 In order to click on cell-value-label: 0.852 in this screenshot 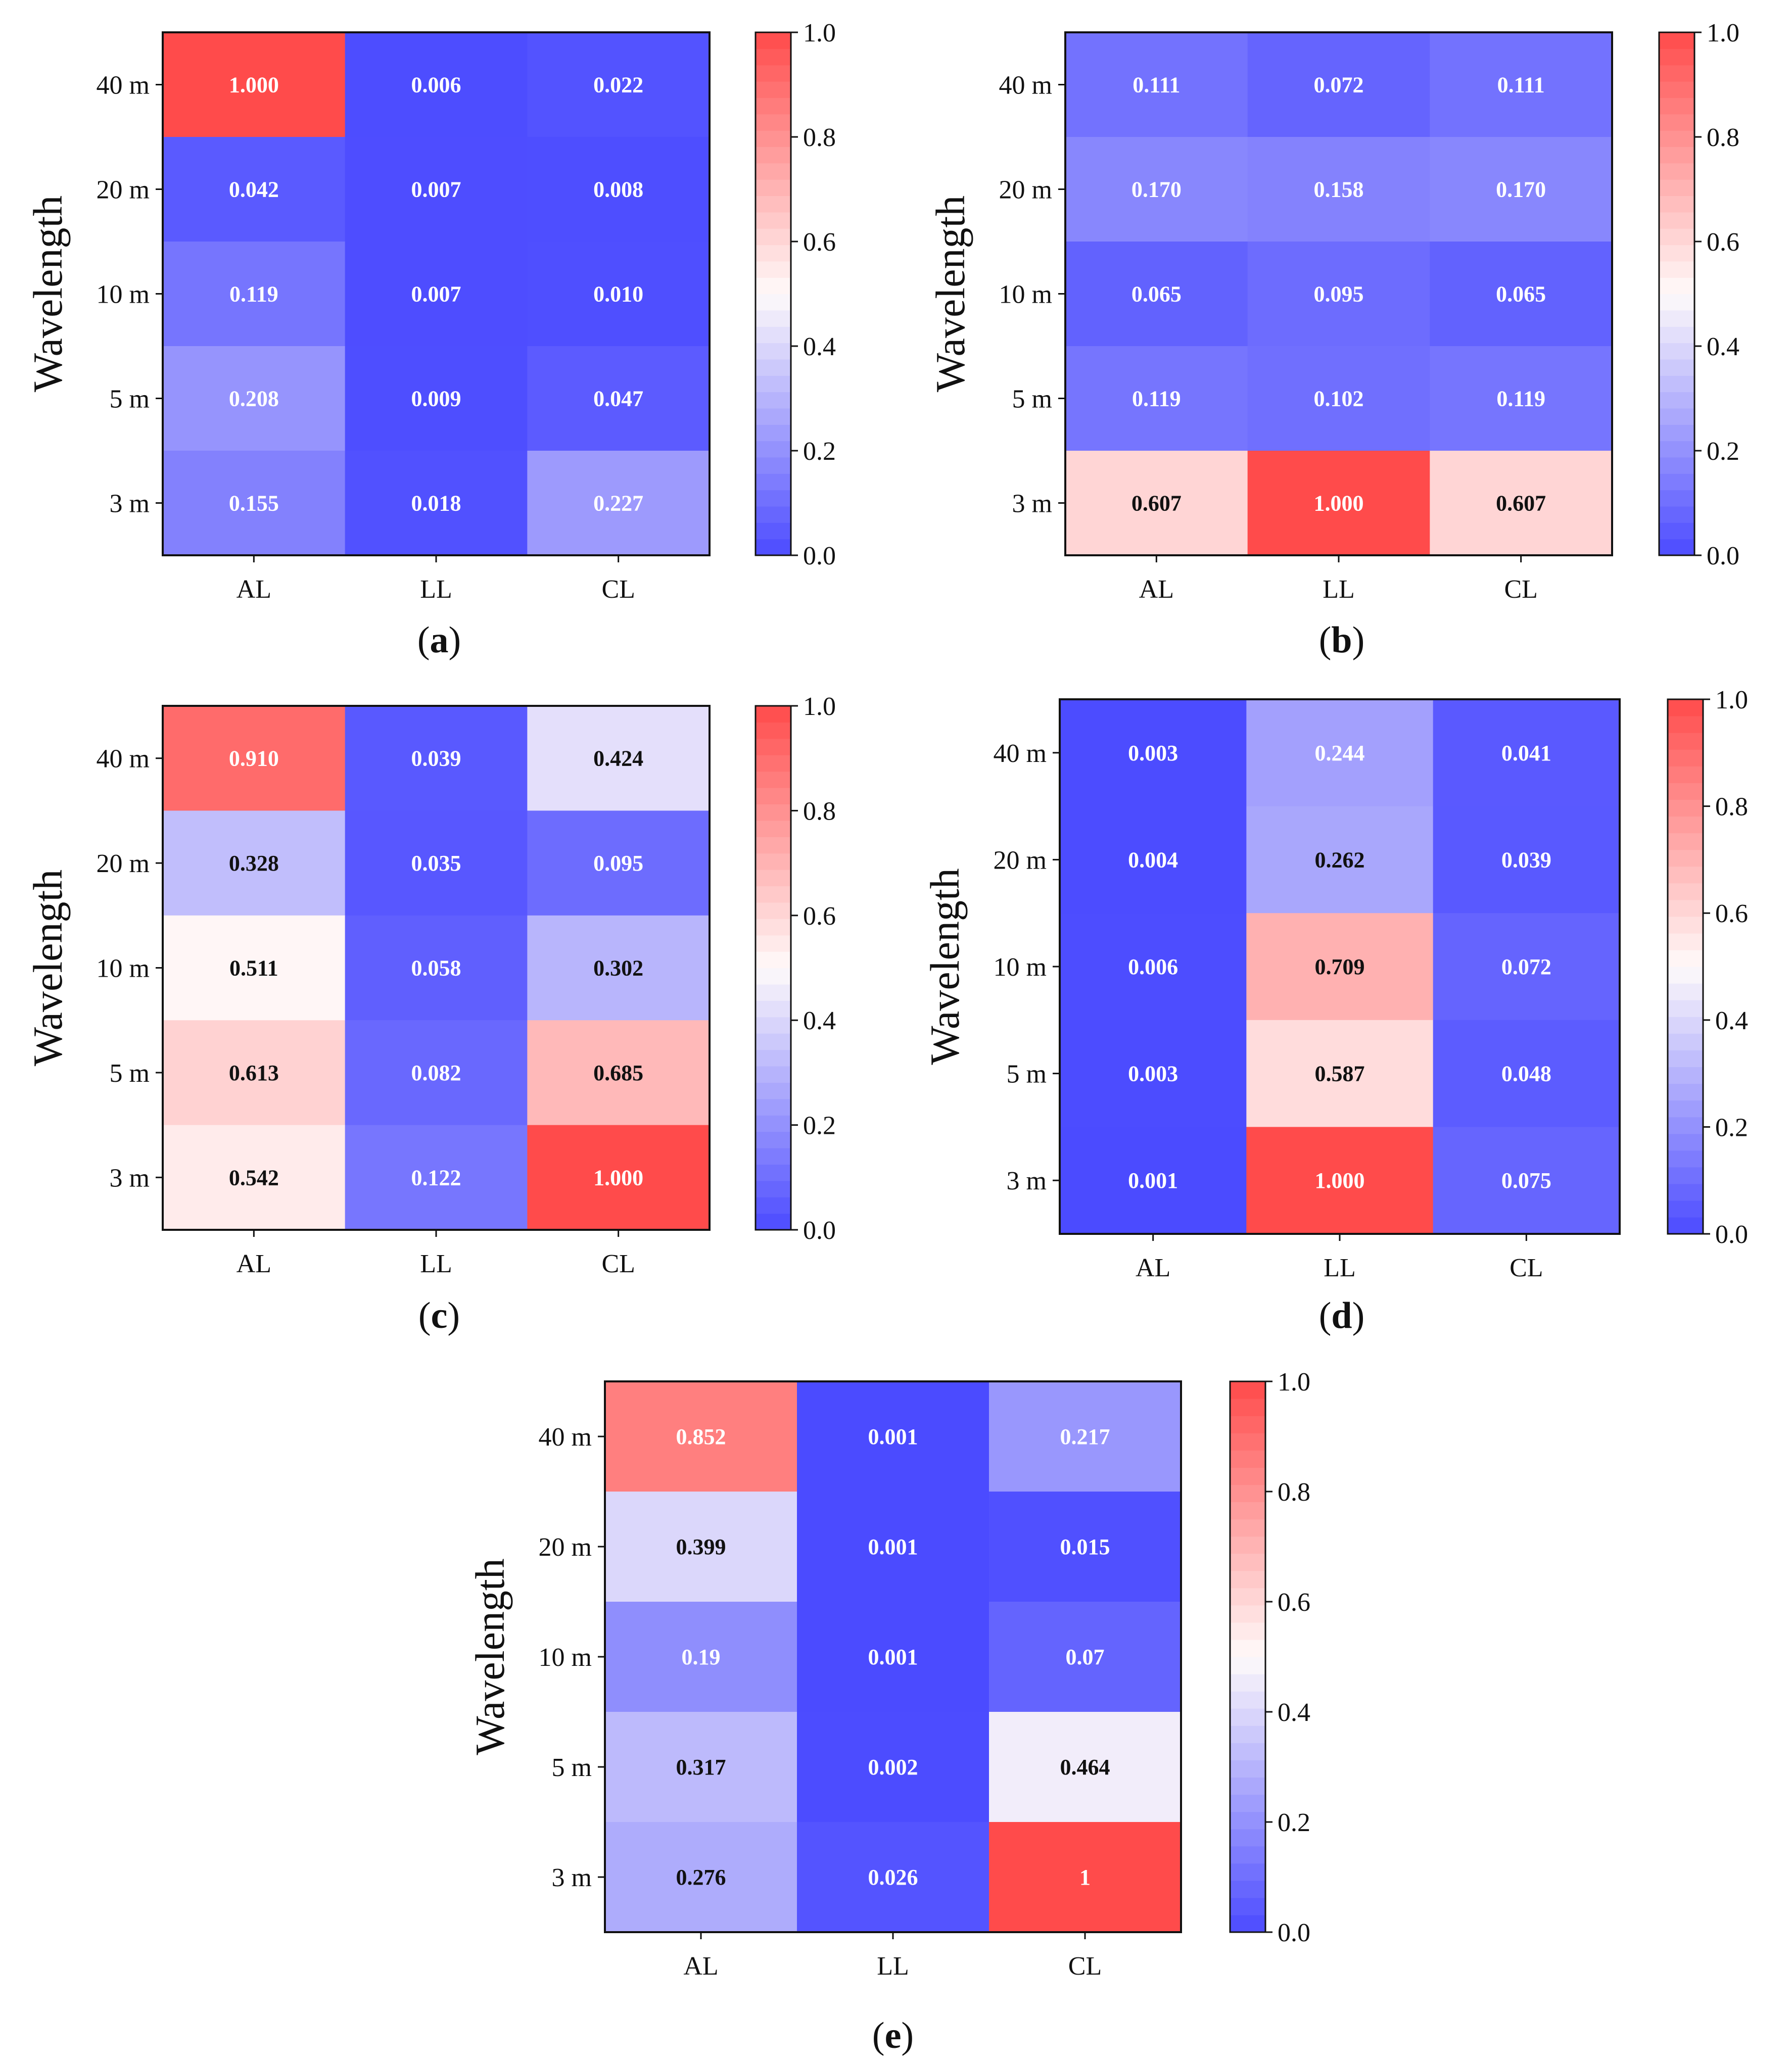, I will do `click(701, 1436)`.